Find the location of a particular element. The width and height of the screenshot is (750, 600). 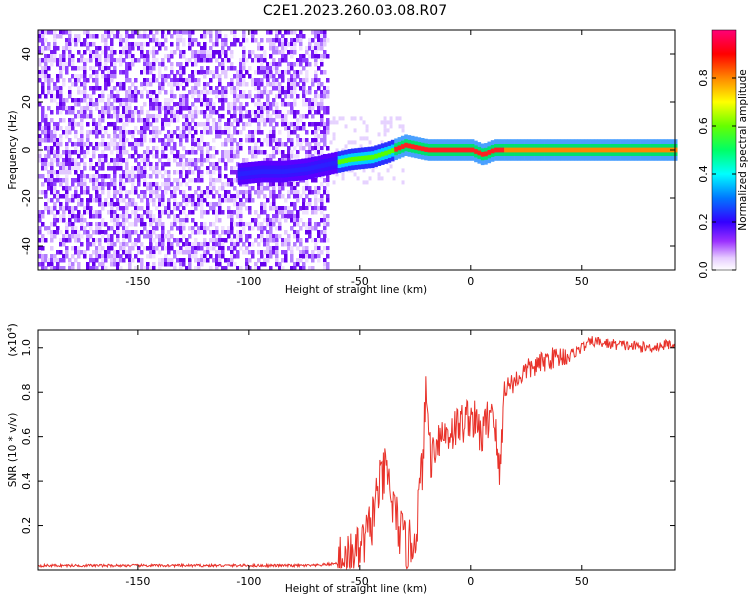

spec-faint-cell is located at coordinates (343, 118).